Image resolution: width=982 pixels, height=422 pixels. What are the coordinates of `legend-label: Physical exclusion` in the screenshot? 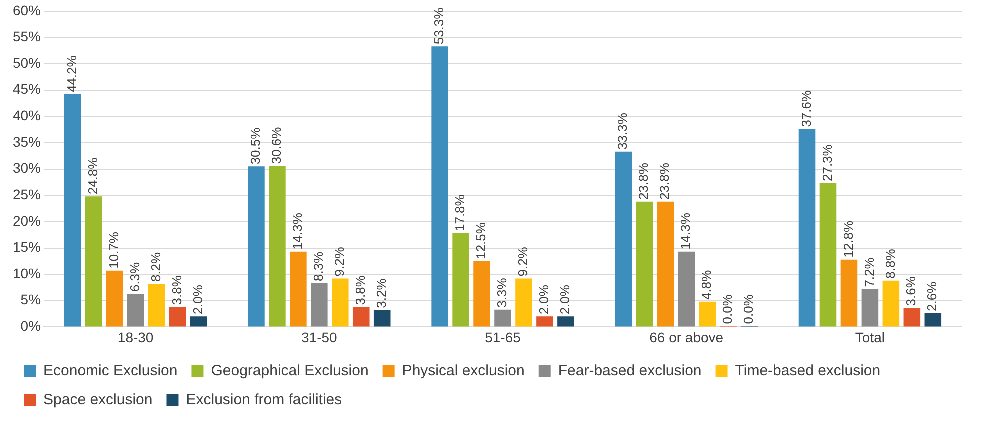 It's located at (463, 371).